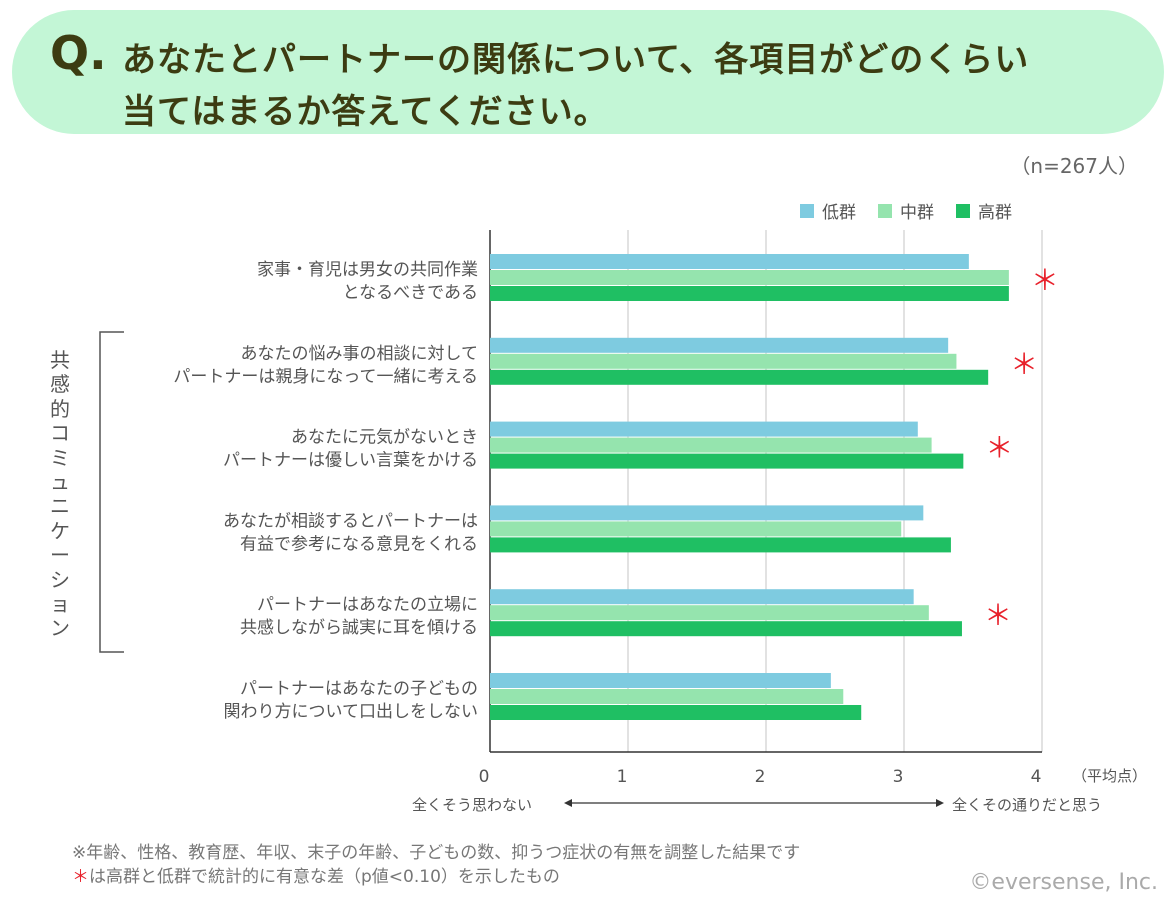 The height and width of the screenshot is (904, 1174). What do you see at coordinates (78, 53) in the screenshot?
I see `question-mark: Q.` at bounding box center [78, 53].